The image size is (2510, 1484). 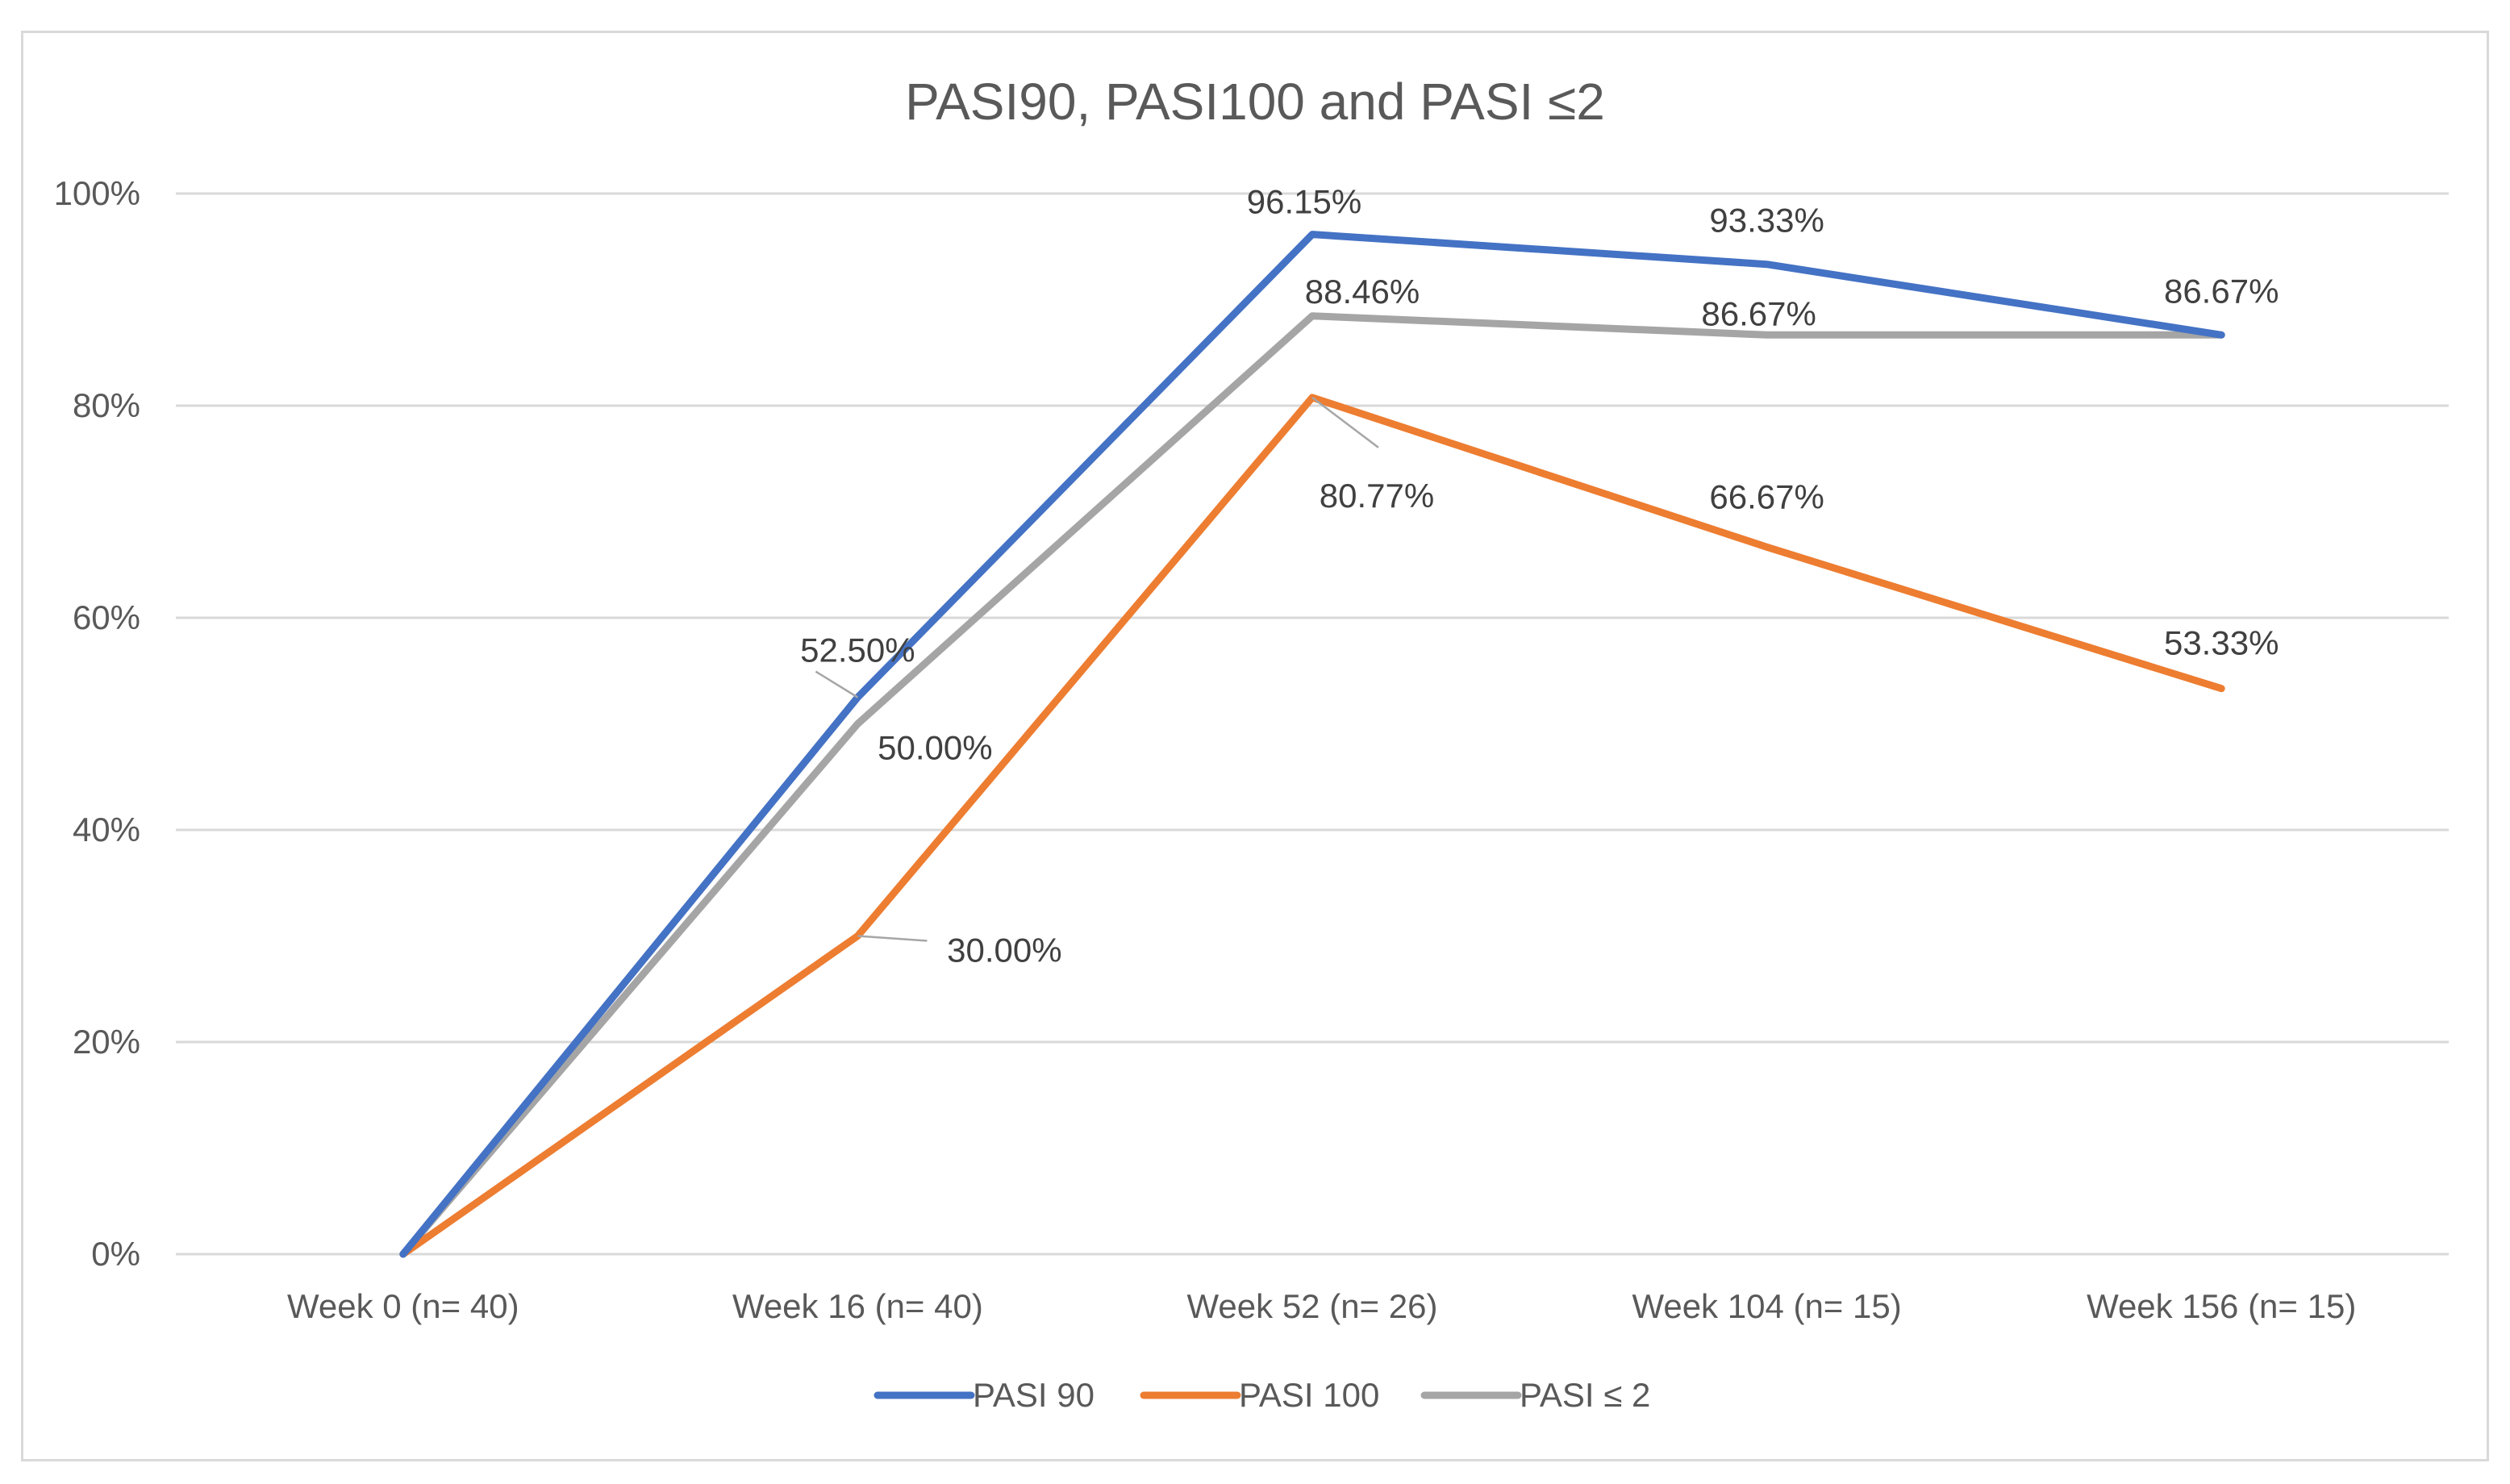 I want to click on x-tick-label: Week 104 (n= 15), so click(x=1766, y=1306).